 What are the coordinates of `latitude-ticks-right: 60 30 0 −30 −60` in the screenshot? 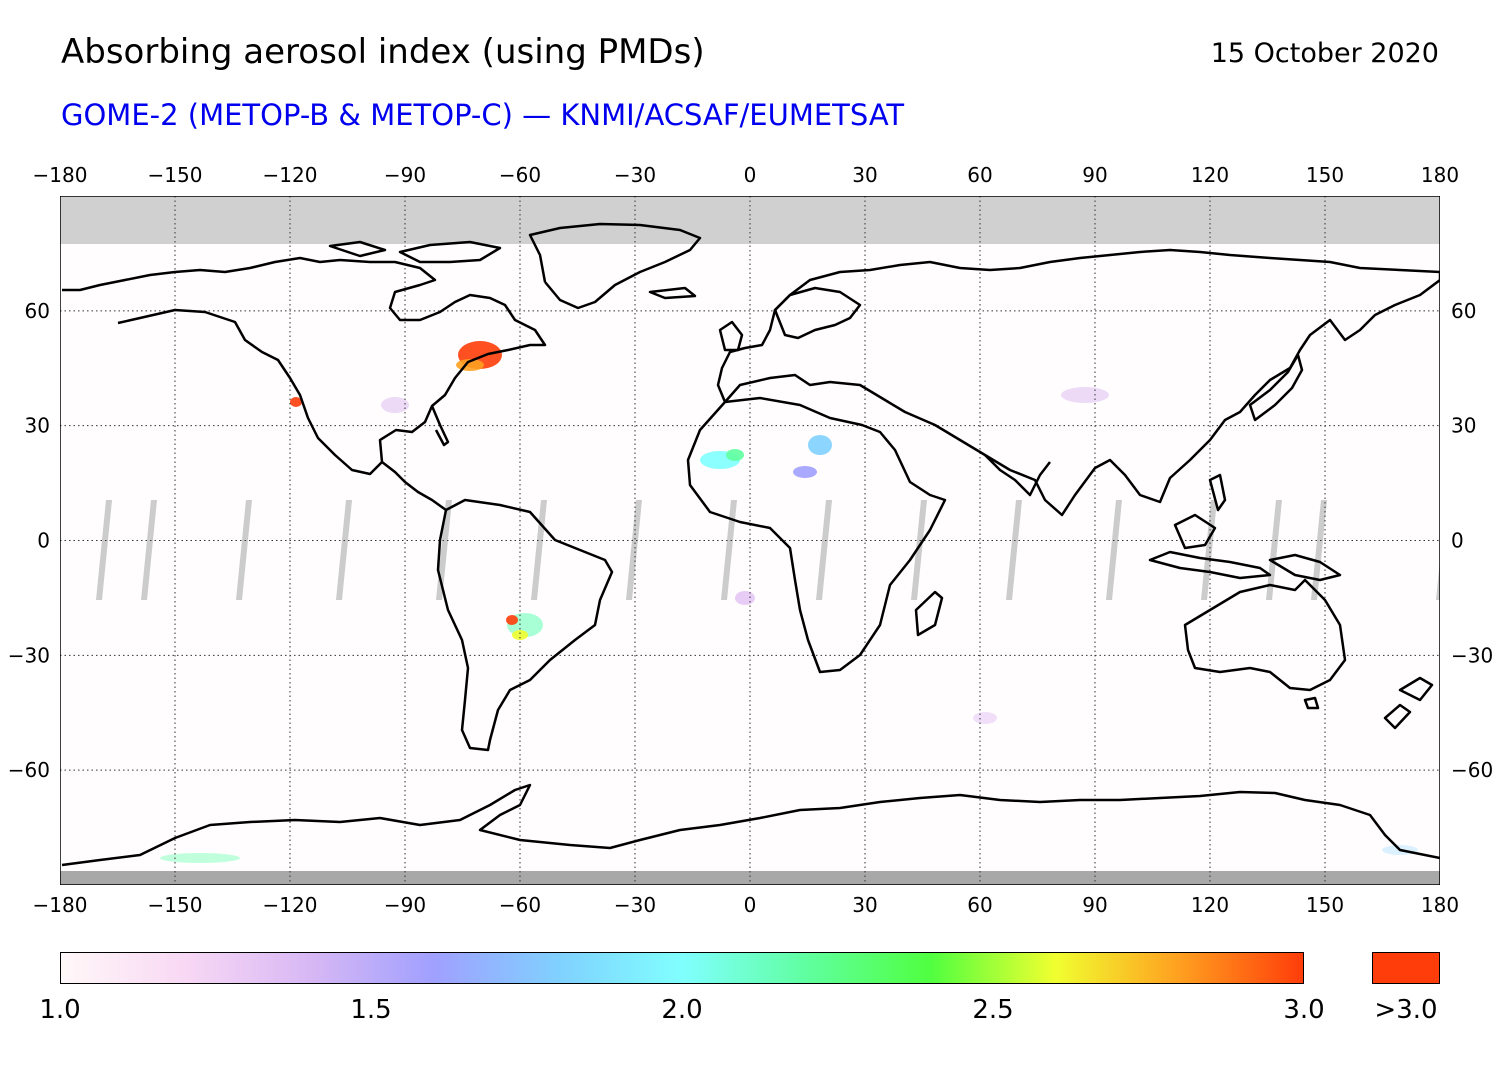 It's located at (1472, 540).